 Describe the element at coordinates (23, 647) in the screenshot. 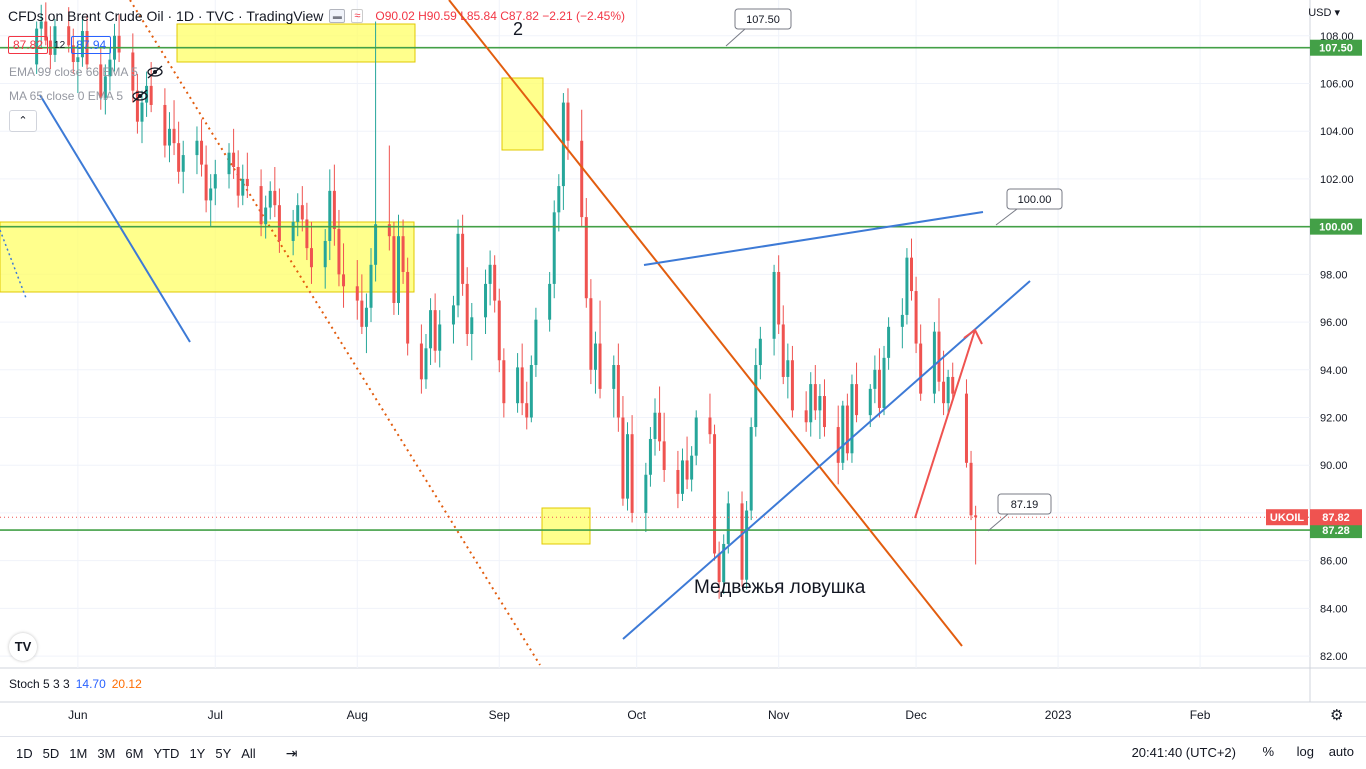

I see `tradingview-logo-icon: TV` at that location.